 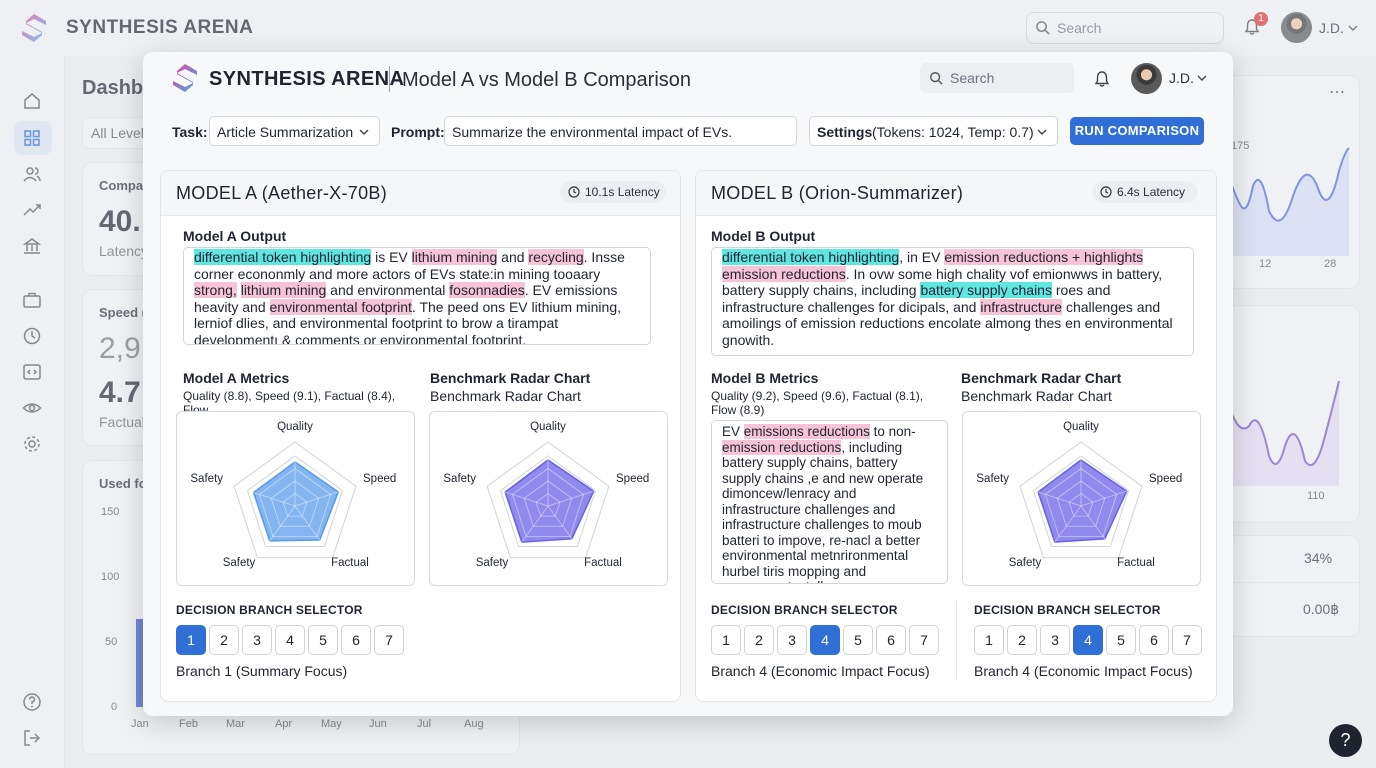 I want to click on x-tick: Feb, so click(x=188, y=724).